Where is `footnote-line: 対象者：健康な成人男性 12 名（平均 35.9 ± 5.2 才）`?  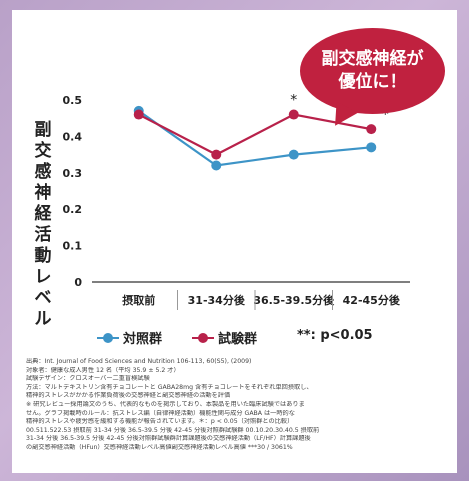 footnote-line: 対象者：健康な成人男性 12 名（平均 35.9 ± 5.2 才） is located at coordinates (103, 370).